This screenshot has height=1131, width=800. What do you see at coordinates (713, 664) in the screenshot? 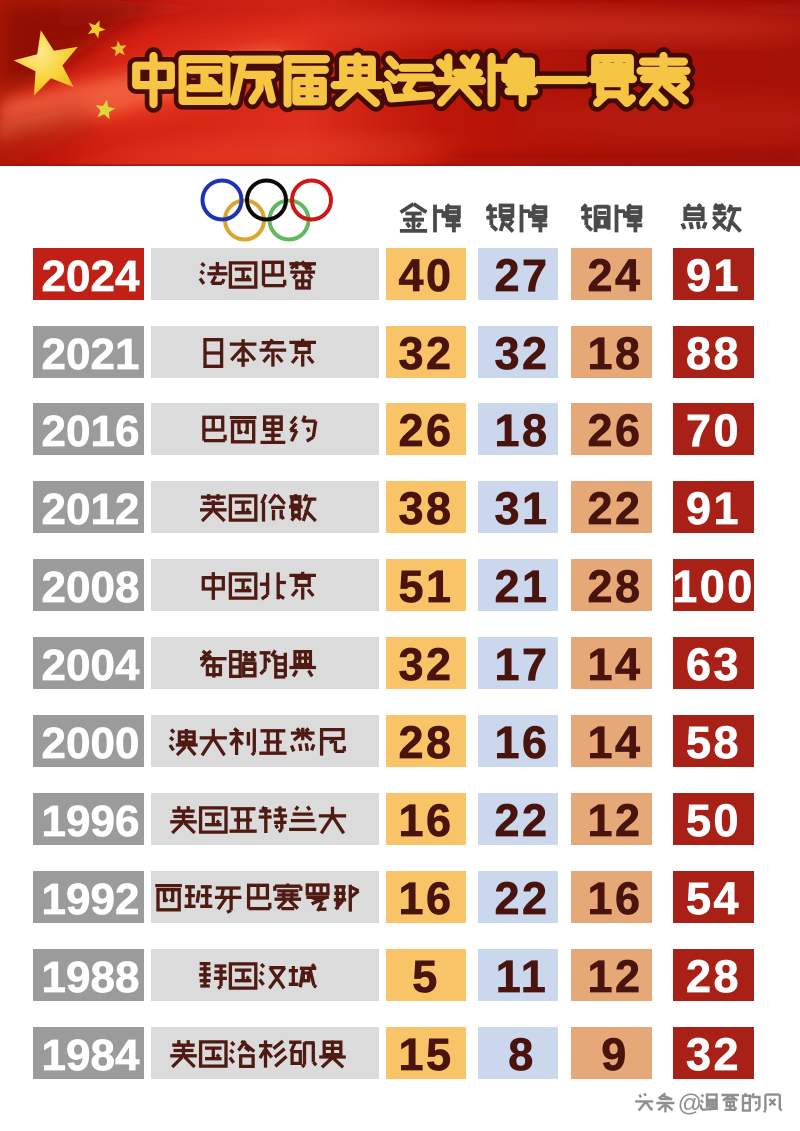
I see `svg-text: 63` at bounding box center [713, 664].